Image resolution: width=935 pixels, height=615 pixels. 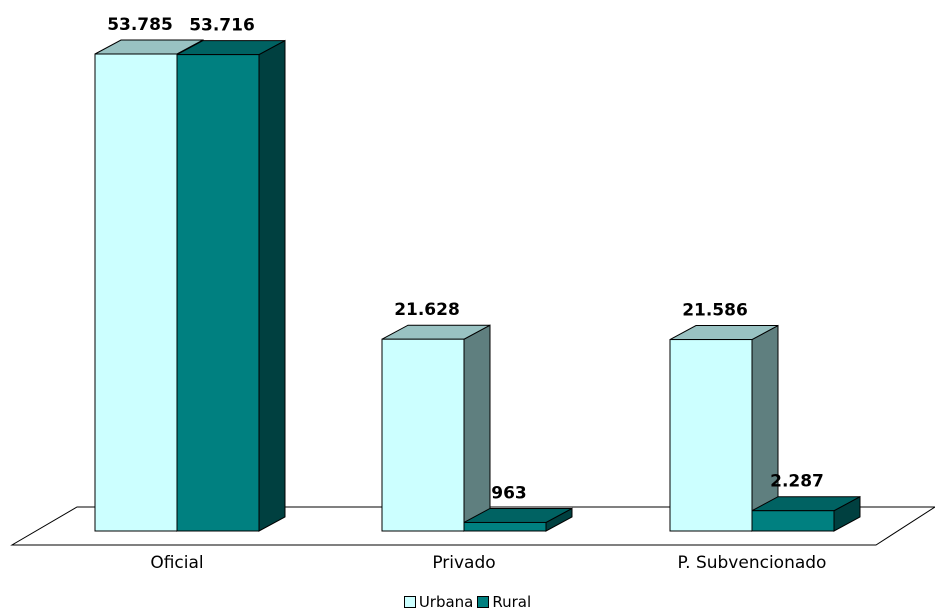 What do you see at coordinates (509, 493) in the screenshot?
I see `data-label: 963` at bounding box center [509, 493].